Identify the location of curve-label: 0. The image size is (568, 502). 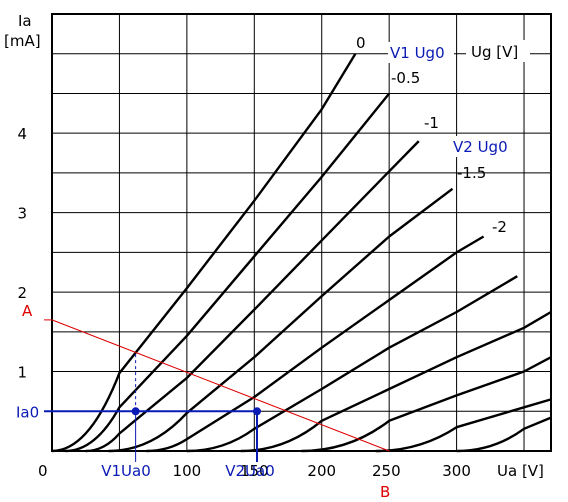
(361, 43).